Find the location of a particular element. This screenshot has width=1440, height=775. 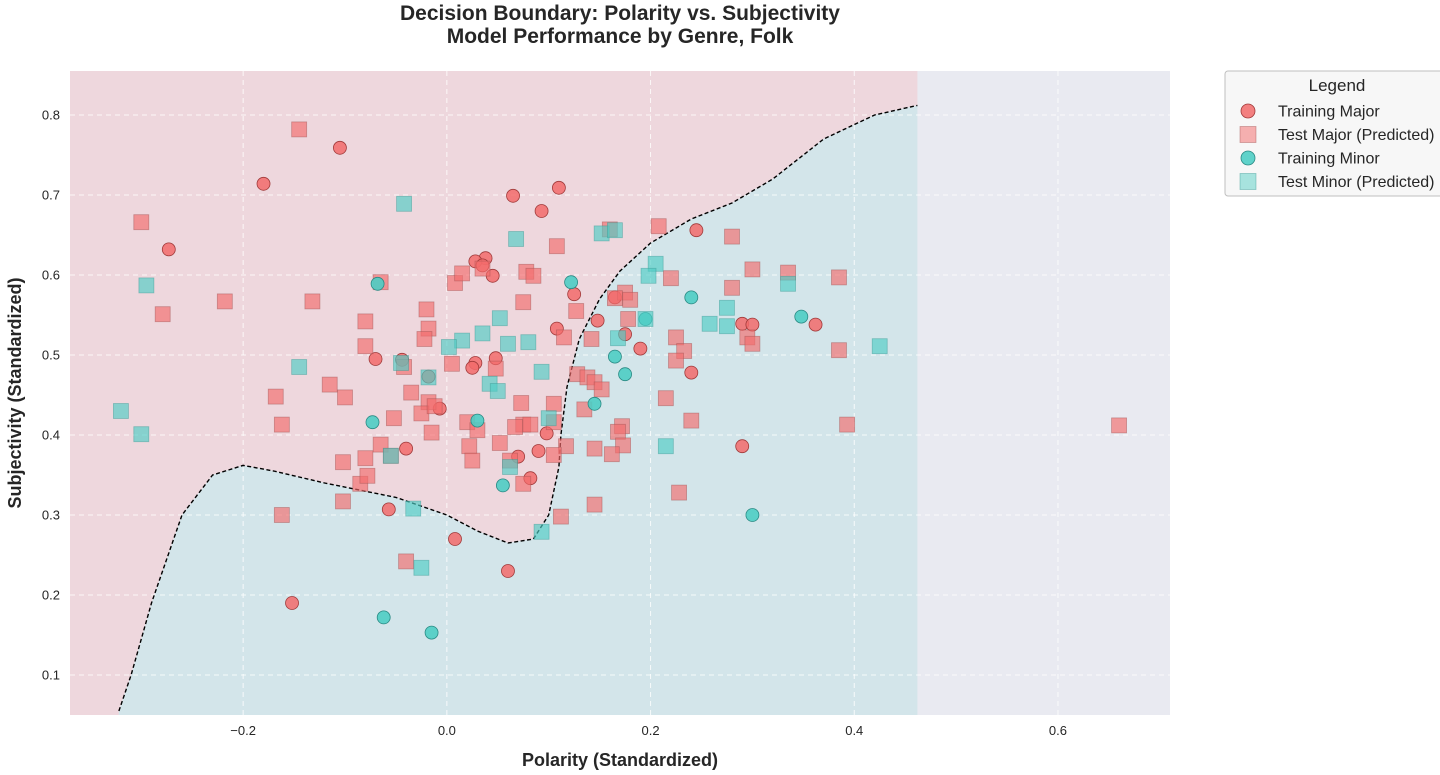

legend-label: Training Major is located at coordinates (1329, 112).